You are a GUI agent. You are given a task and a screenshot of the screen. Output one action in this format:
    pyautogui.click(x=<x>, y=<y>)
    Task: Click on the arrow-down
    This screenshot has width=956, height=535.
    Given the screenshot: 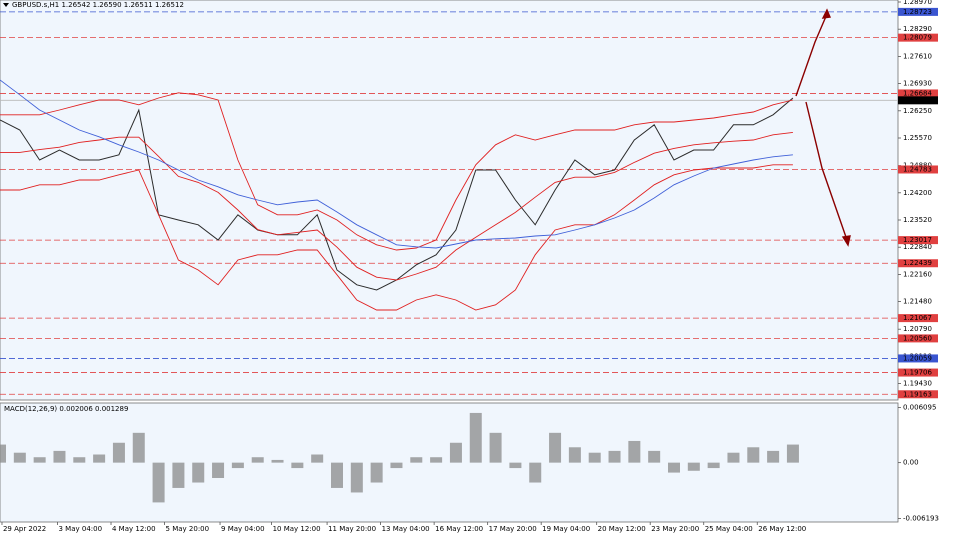 What is the action you would take?
    pyautogui.click(x=826, y=171)
    